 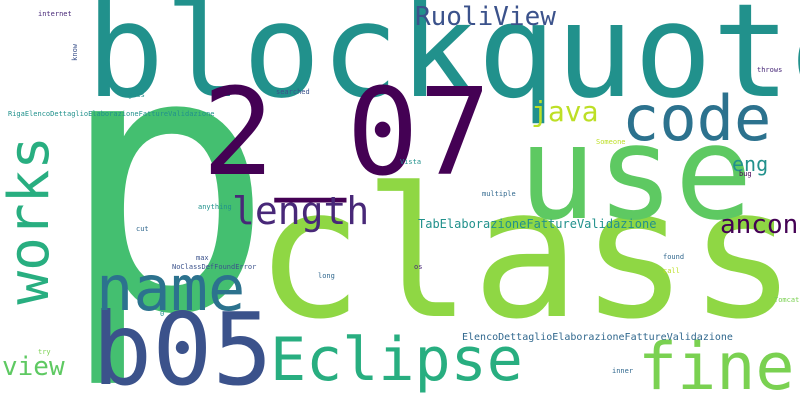 What do you see at coordinates (162, 314) in the screenshot?
I see `word-0: 0` at bounding box center [162, 314].